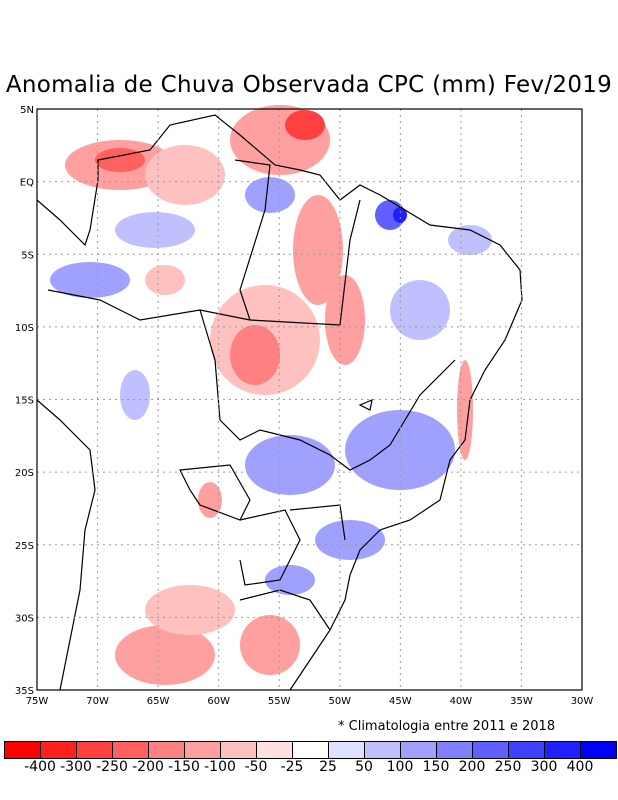  Describe the element at coordinates (24, 691) in the screenshot. I see `lat-label: 35S` at that location.